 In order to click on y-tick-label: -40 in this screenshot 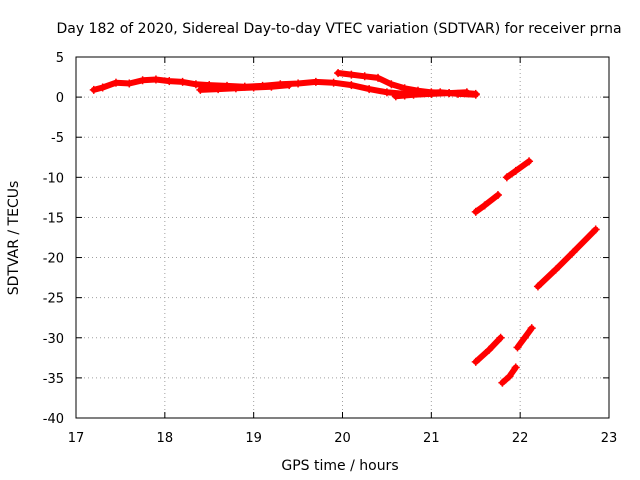, I will do `click(53, 419)`.